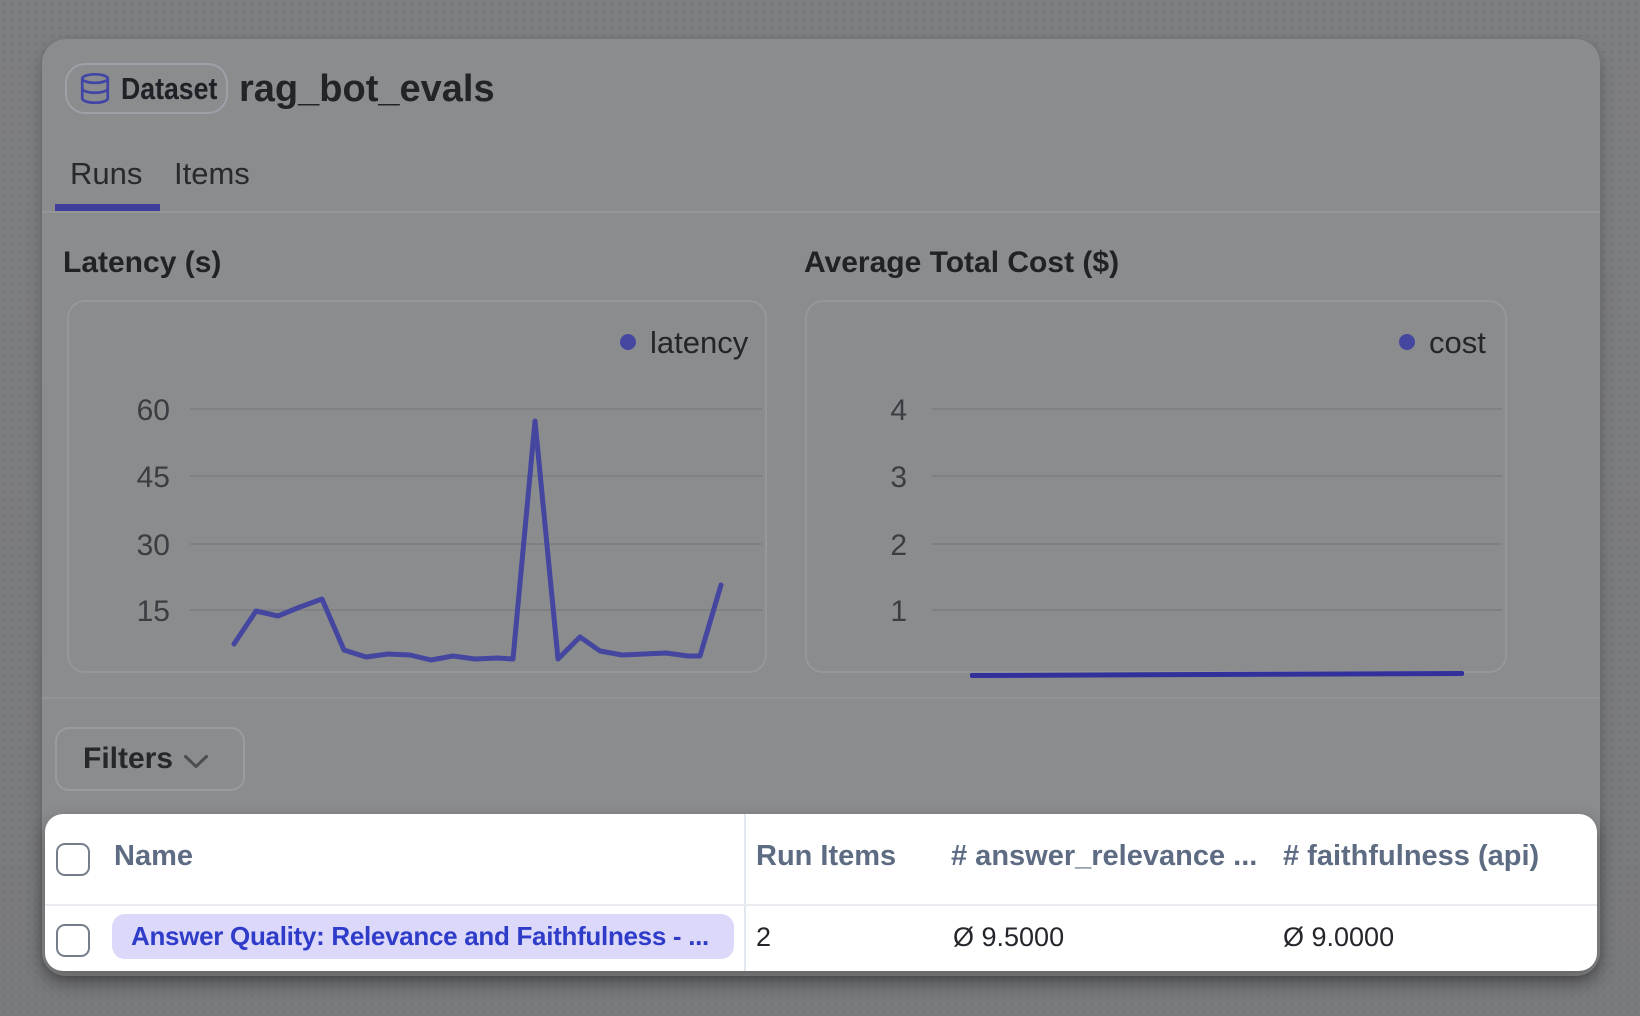 Image resolution: width=1640 pixels, height=1016 pixels. What do you see at coordinates (153, 477) in the screenshot?
I see `svg-text: 45` at bounding box center [153, 477].